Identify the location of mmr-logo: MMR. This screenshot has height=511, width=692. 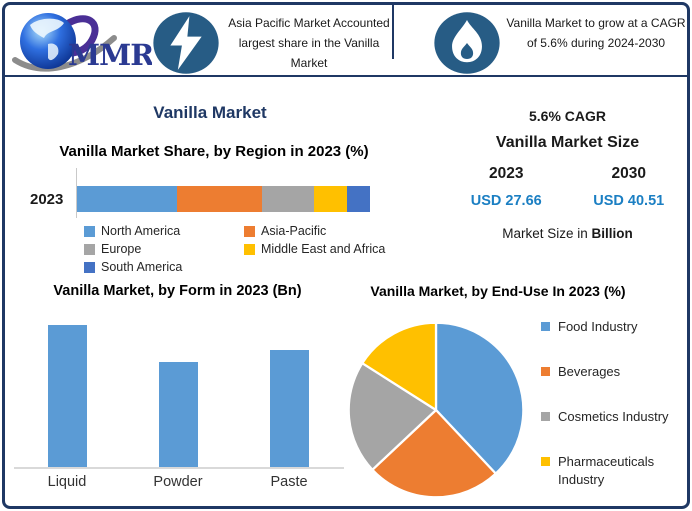
(82, 42).